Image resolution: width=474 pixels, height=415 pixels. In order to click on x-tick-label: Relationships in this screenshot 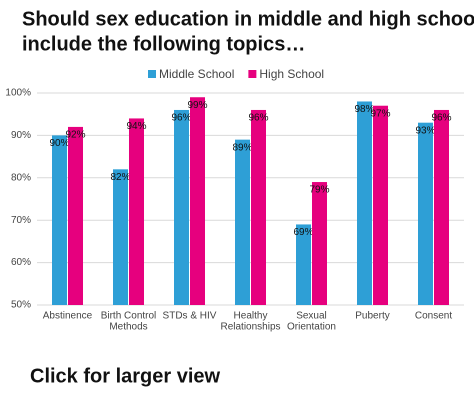, I will do `click(250, 327)`.